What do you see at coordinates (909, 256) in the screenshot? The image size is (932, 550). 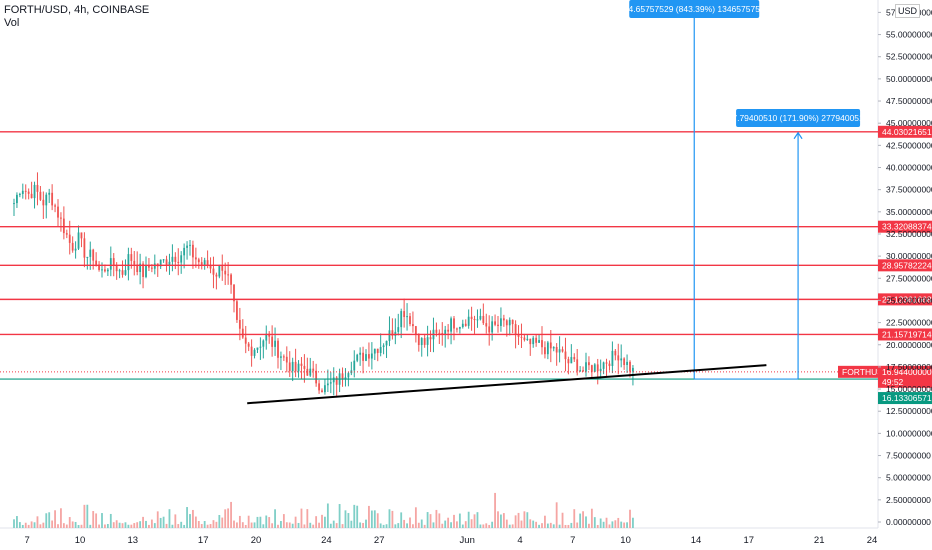 I see `y-tick-label: 30.00000000` at bounding box center [909, 256].